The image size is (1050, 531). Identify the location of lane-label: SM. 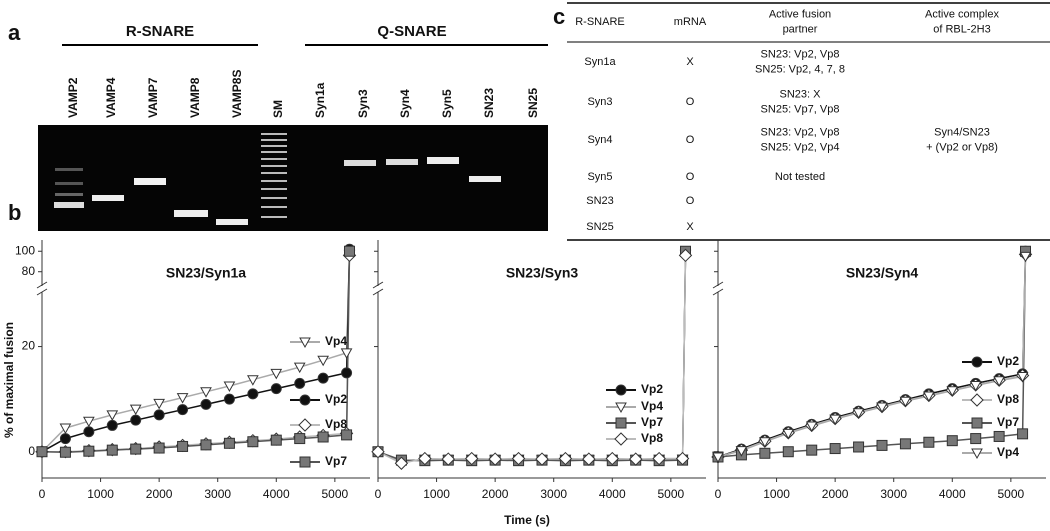
(278, 109).